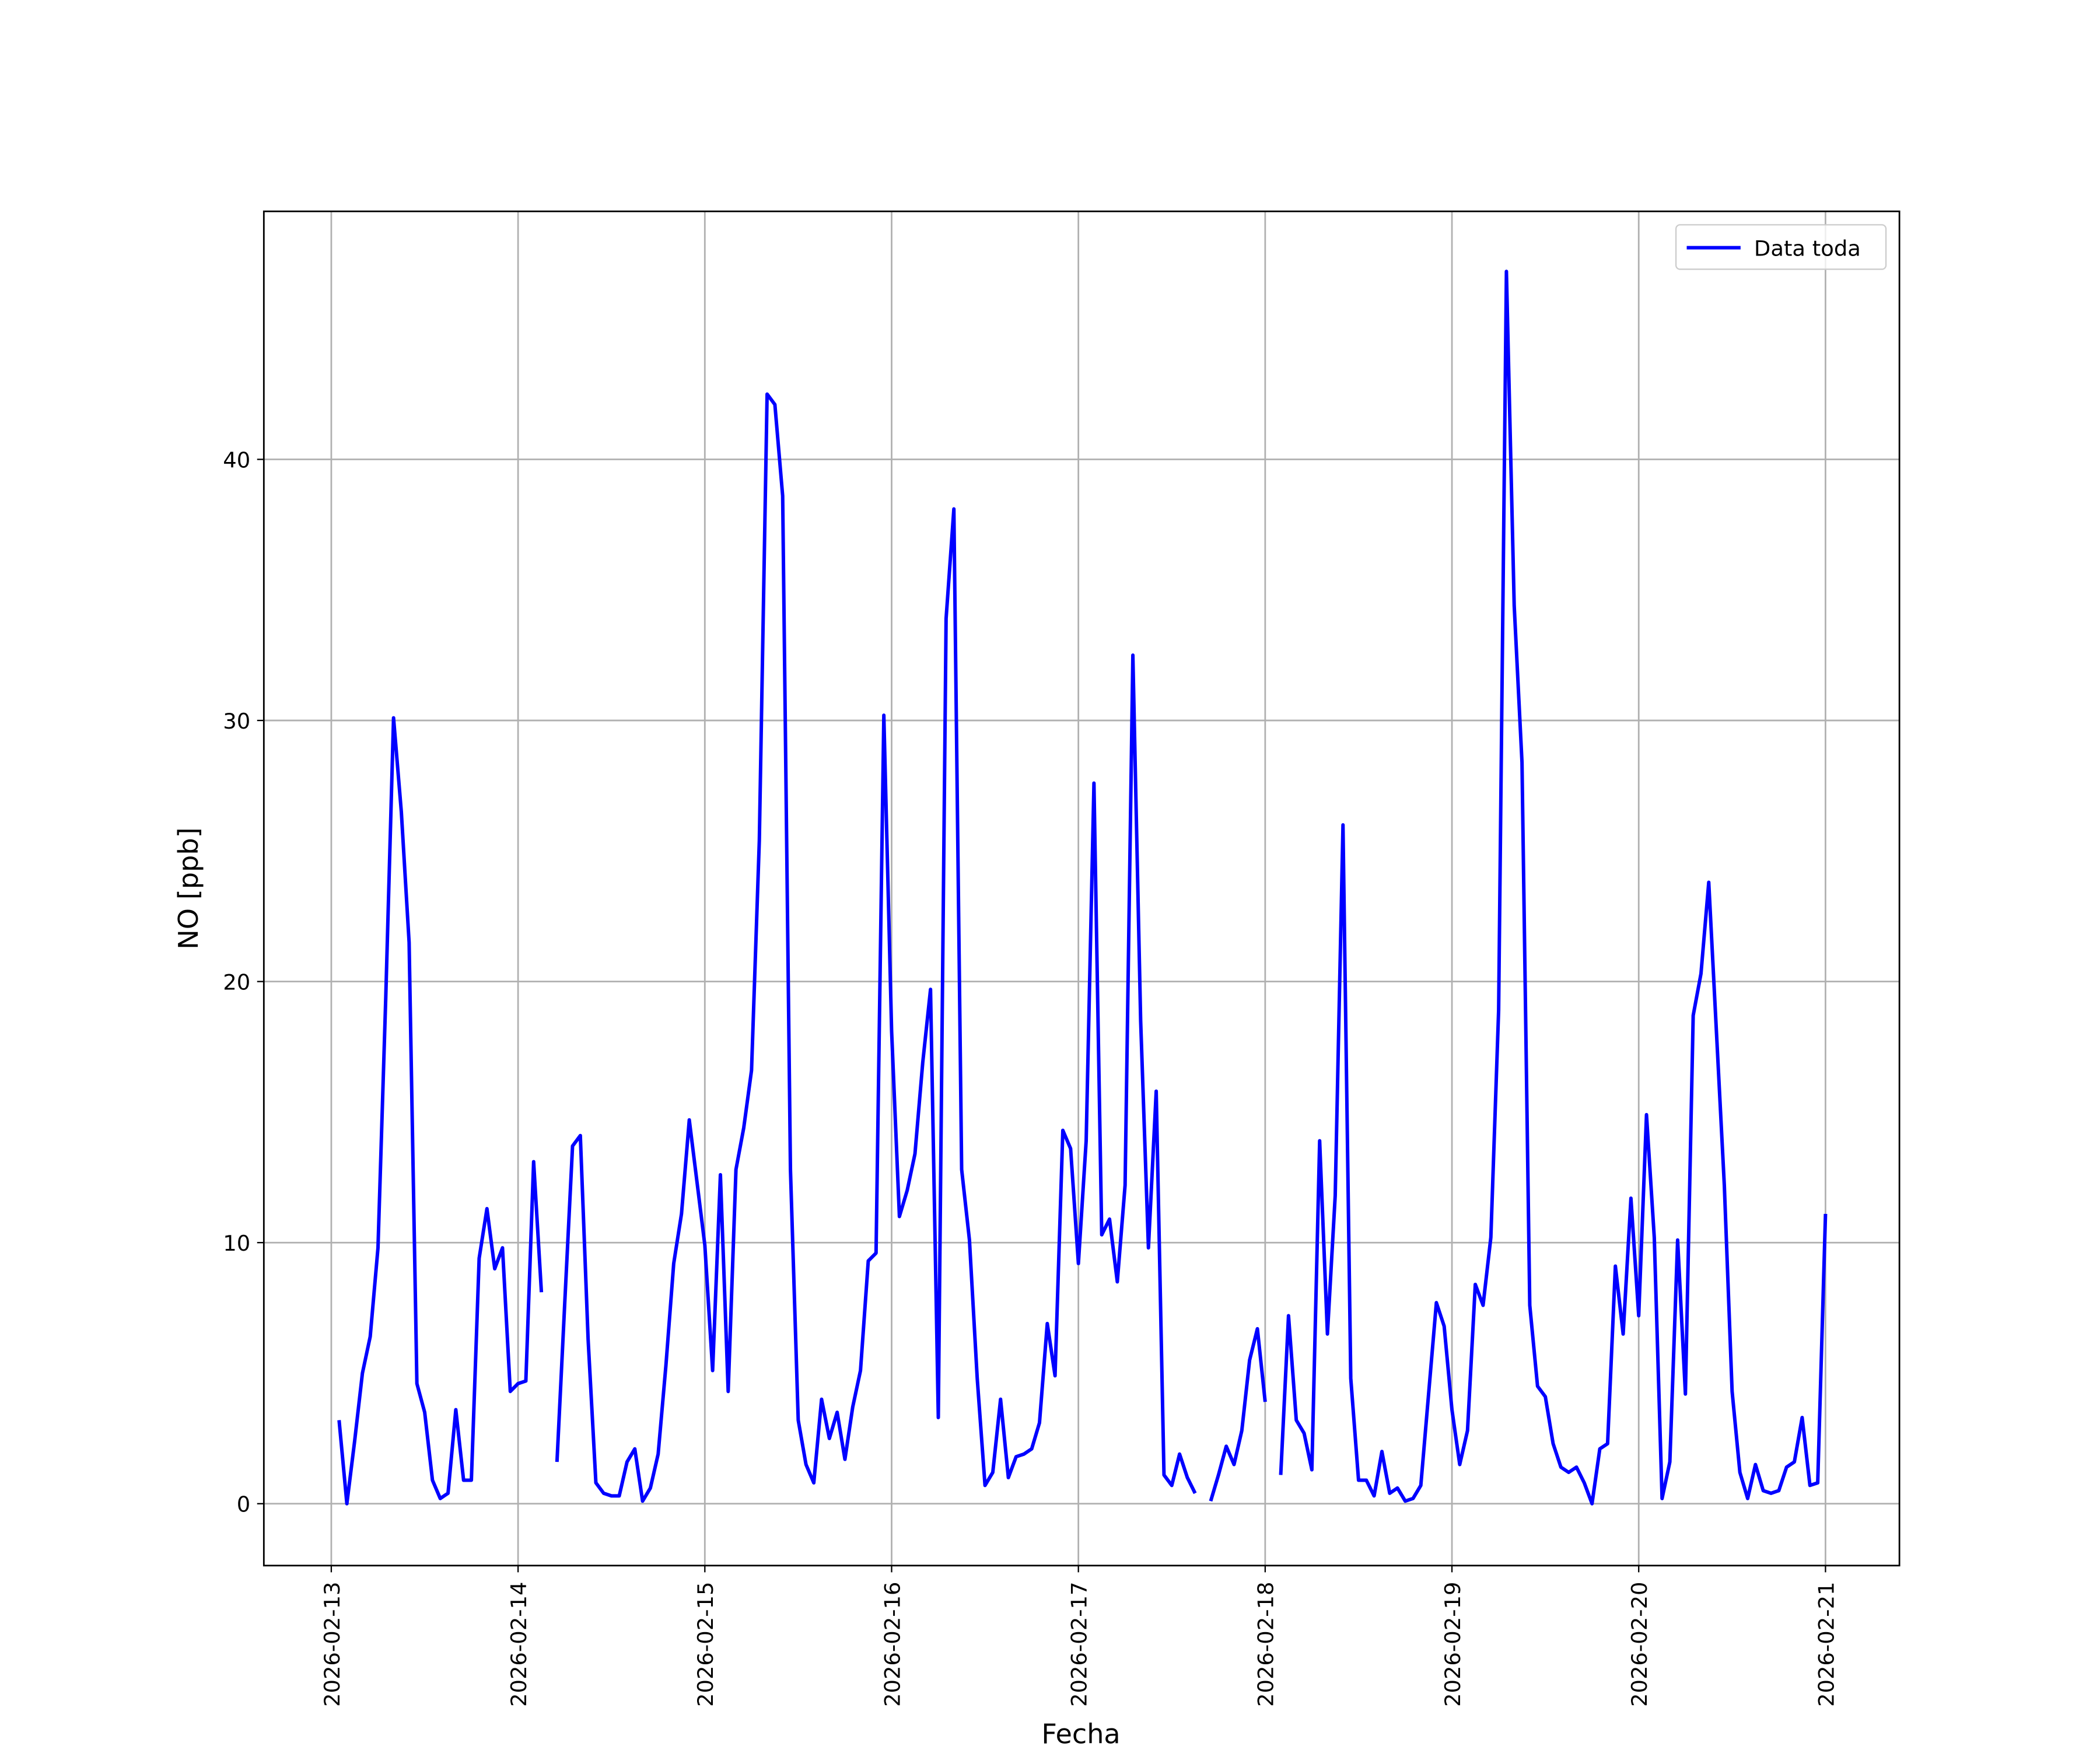 The image size is (2100, 1750). I want to click on y-tick-label: 30, so click(236, 722).